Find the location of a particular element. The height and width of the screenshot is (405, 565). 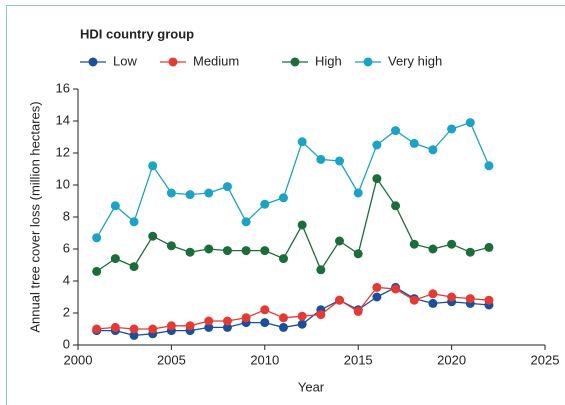

legend-label: Very high is located at coordinates (415, 60).